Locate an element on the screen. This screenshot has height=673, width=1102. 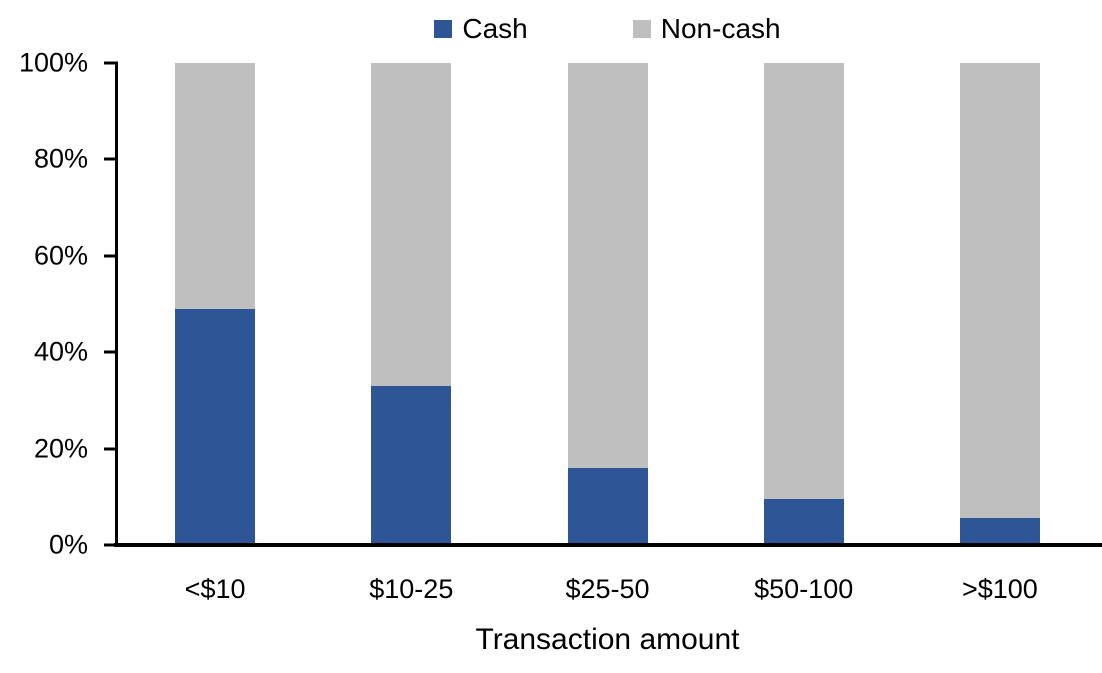
x-axis-line is located at coordinates (608, 545).